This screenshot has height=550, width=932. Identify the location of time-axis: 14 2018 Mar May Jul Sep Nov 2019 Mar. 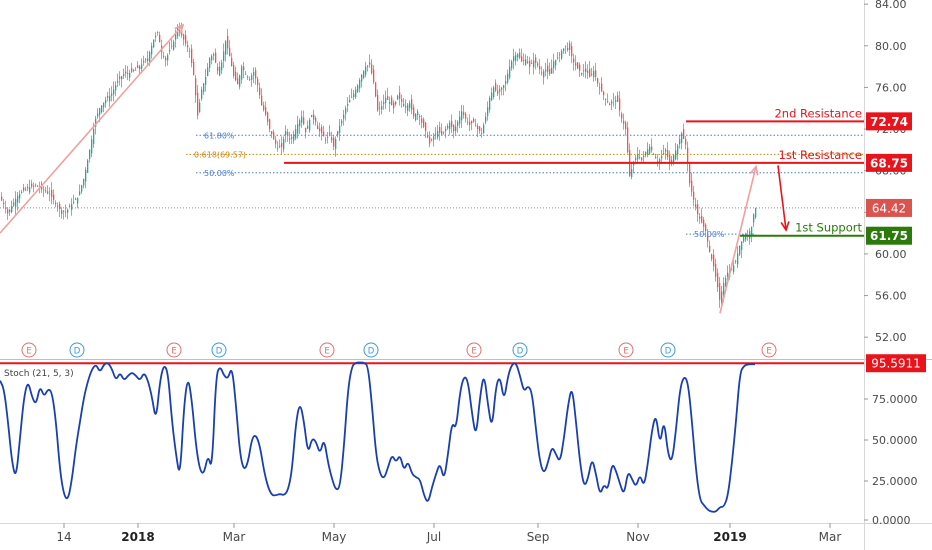
(448, 533).